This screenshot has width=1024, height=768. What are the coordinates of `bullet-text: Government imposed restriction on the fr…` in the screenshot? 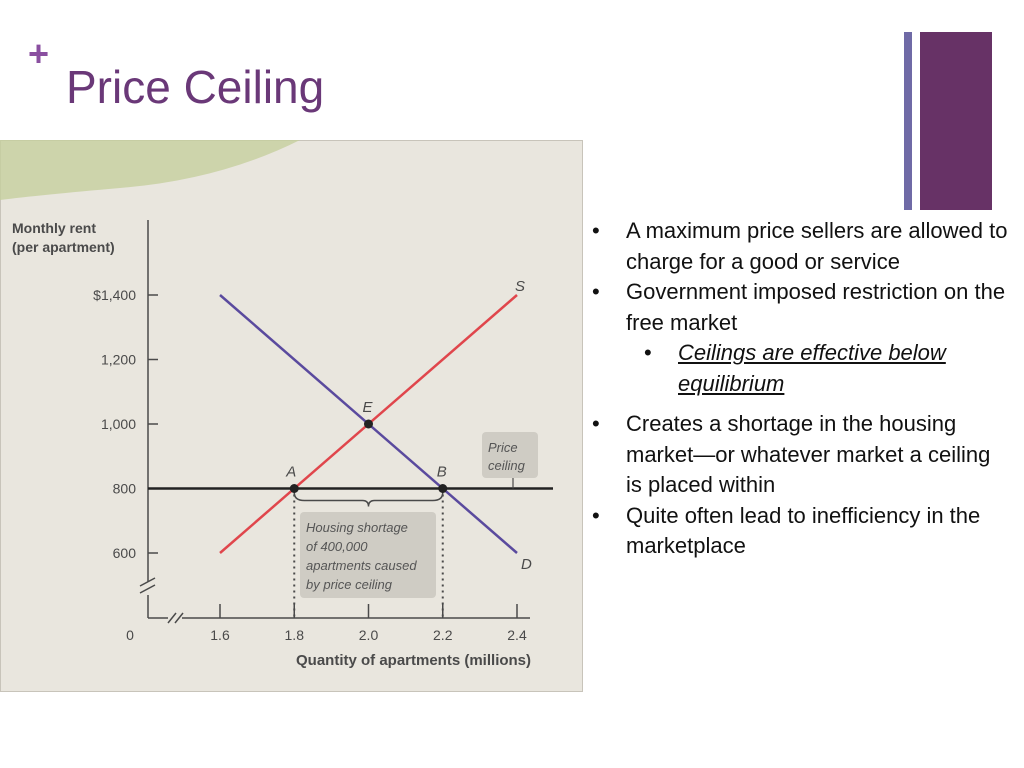 It's located at (816, 307).